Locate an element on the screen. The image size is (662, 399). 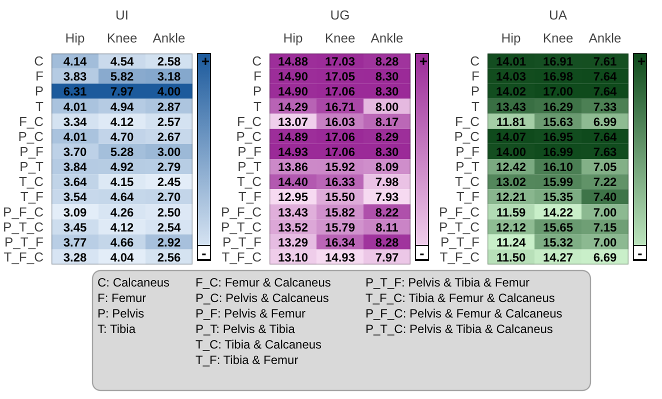
data-label: 4.04 is located at coordinates (122, 257).